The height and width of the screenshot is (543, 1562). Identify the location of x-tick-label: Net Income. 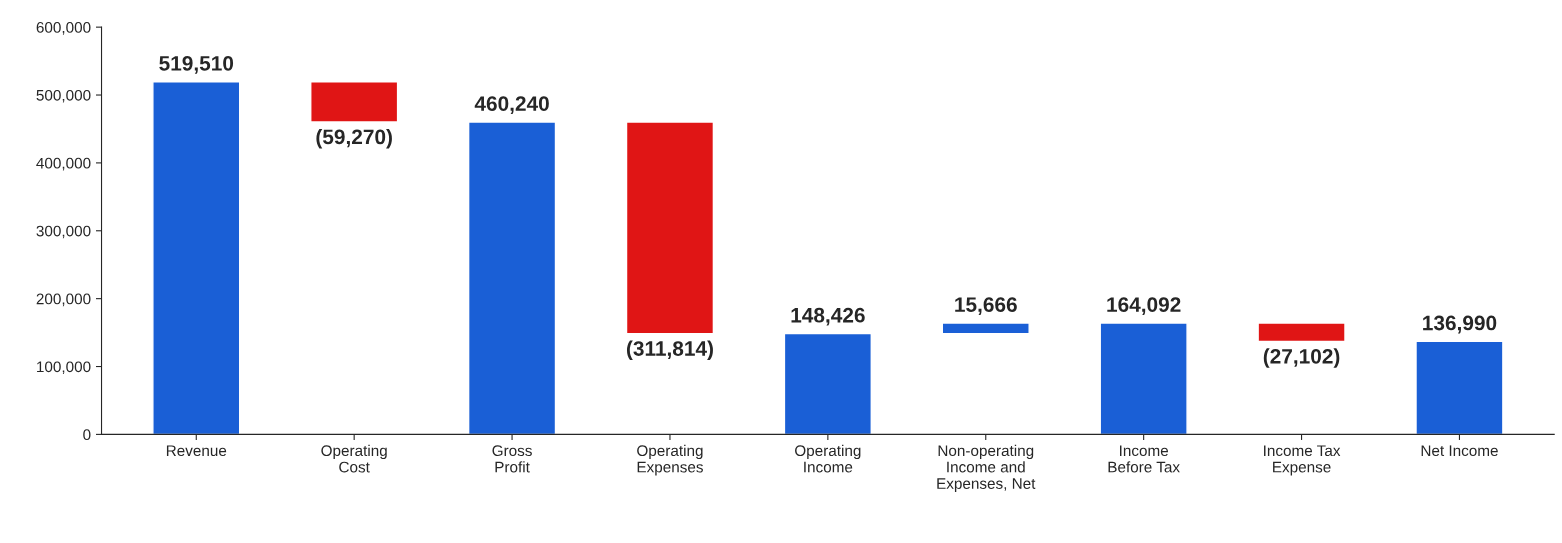
(1459, 451).